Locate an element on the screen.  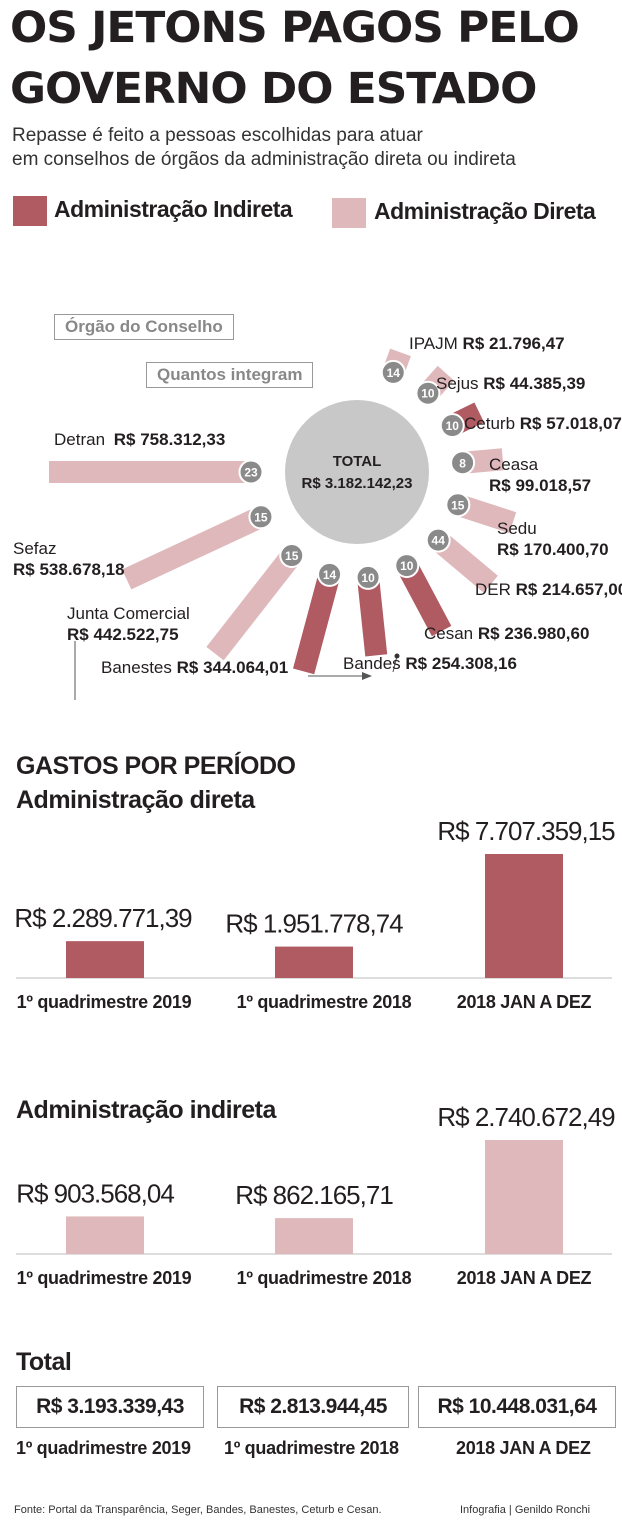
bar-value-label: R$ 7.707.359,15 is located at coordinates (526, 831).